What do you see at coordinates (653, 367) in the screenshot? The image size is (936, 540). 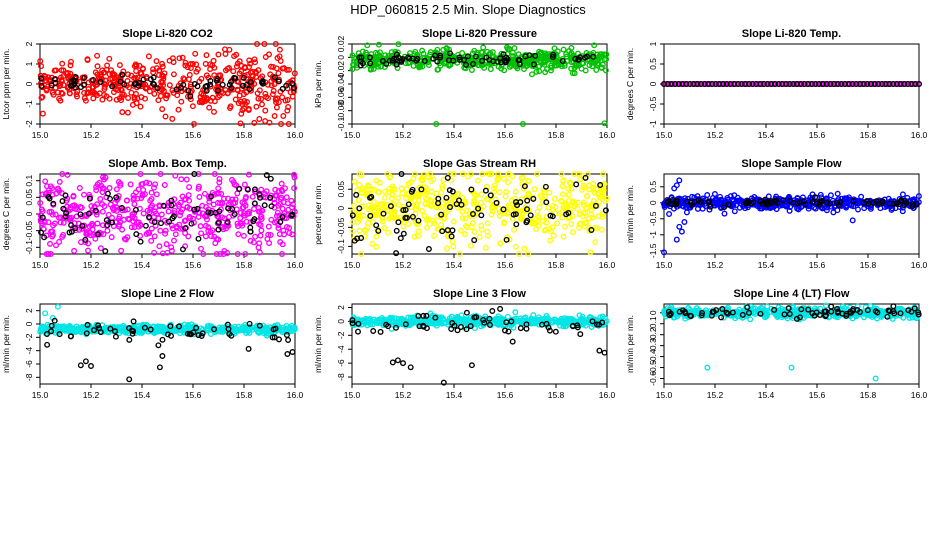 I see `y-tick-label: -0.5` at bounding box center [653, 367].